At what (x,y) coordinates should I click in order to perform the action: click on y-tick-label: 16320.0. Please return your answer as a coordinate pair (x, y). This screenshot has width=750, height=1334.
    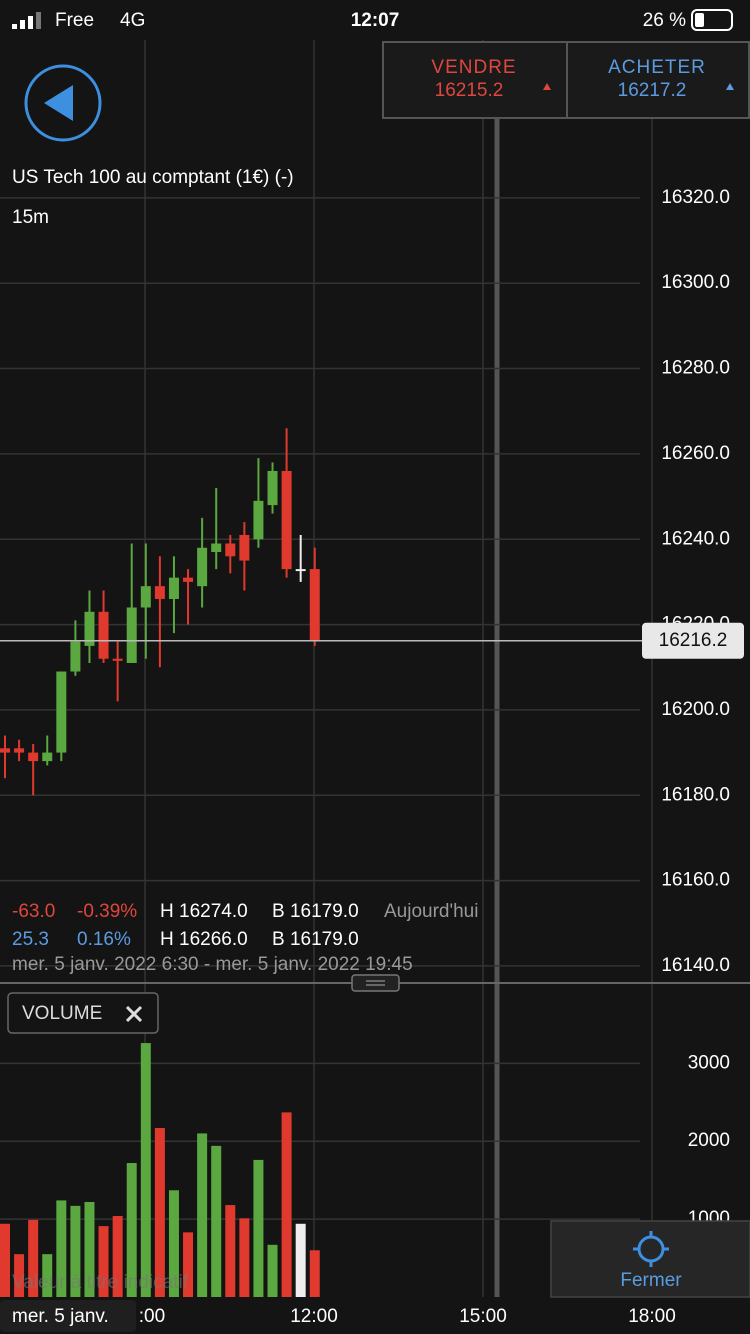
    Looking at the image, I should click on (695, 197).